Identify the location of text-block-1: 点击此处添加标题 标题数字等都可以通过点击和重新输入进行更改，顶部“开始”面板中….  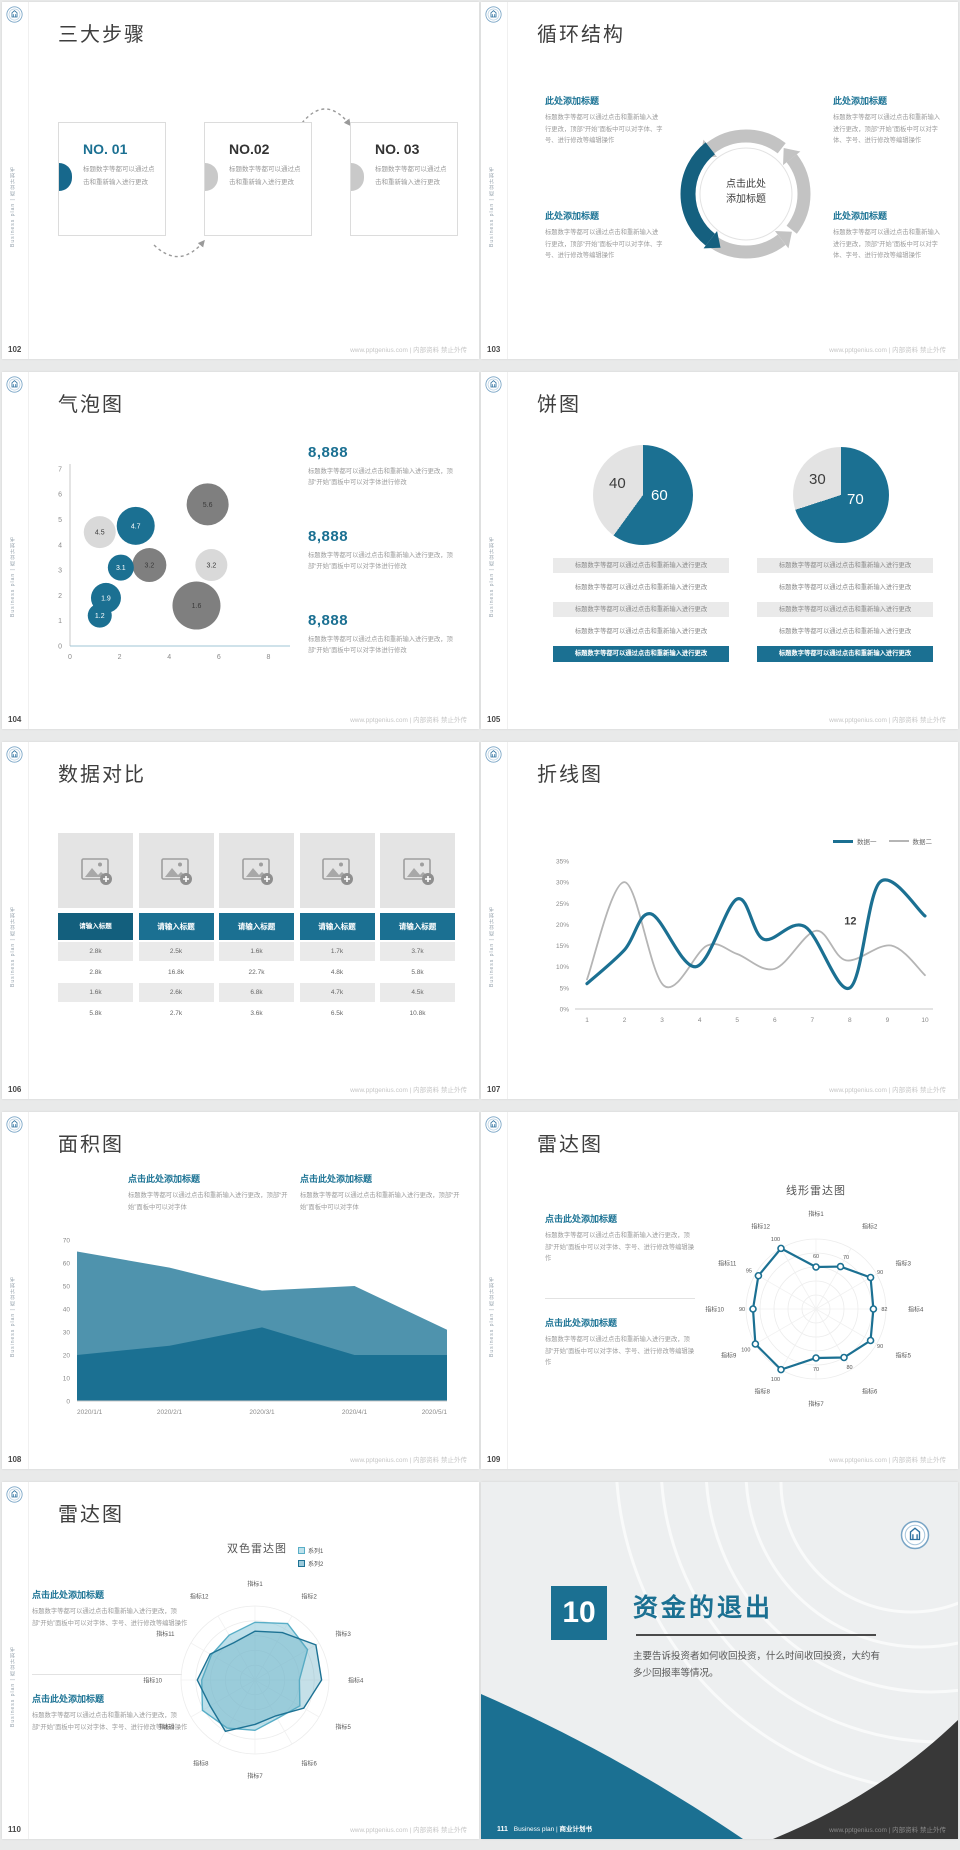
(622, 1238).